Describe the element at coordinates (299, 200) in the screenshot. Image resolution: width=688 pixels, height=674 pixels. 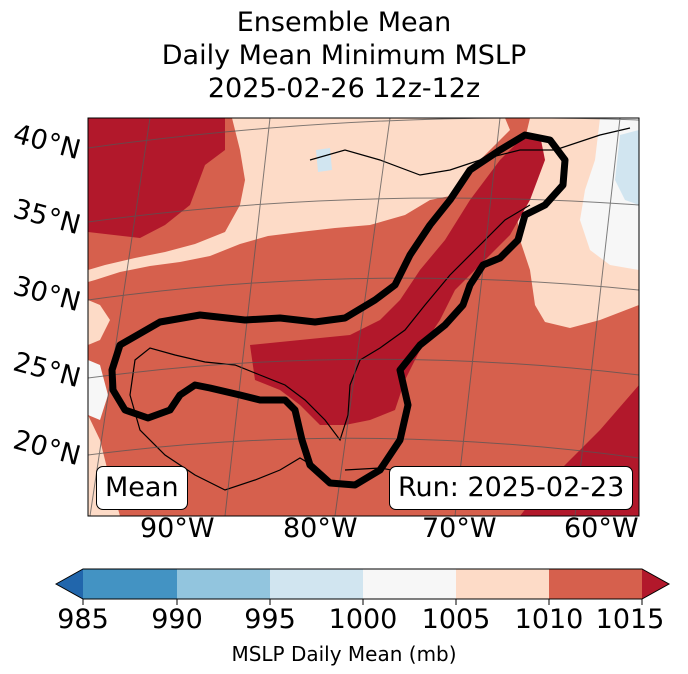
I see `field-1005-1010-north` at that location.